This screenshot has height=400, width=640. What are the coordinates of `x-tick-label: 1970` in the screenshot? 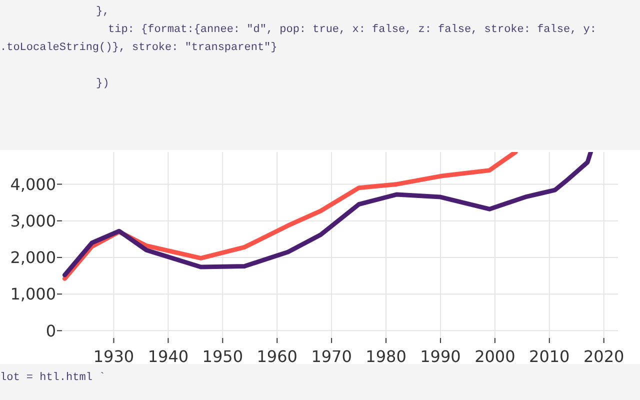 It's located at (331, 356).